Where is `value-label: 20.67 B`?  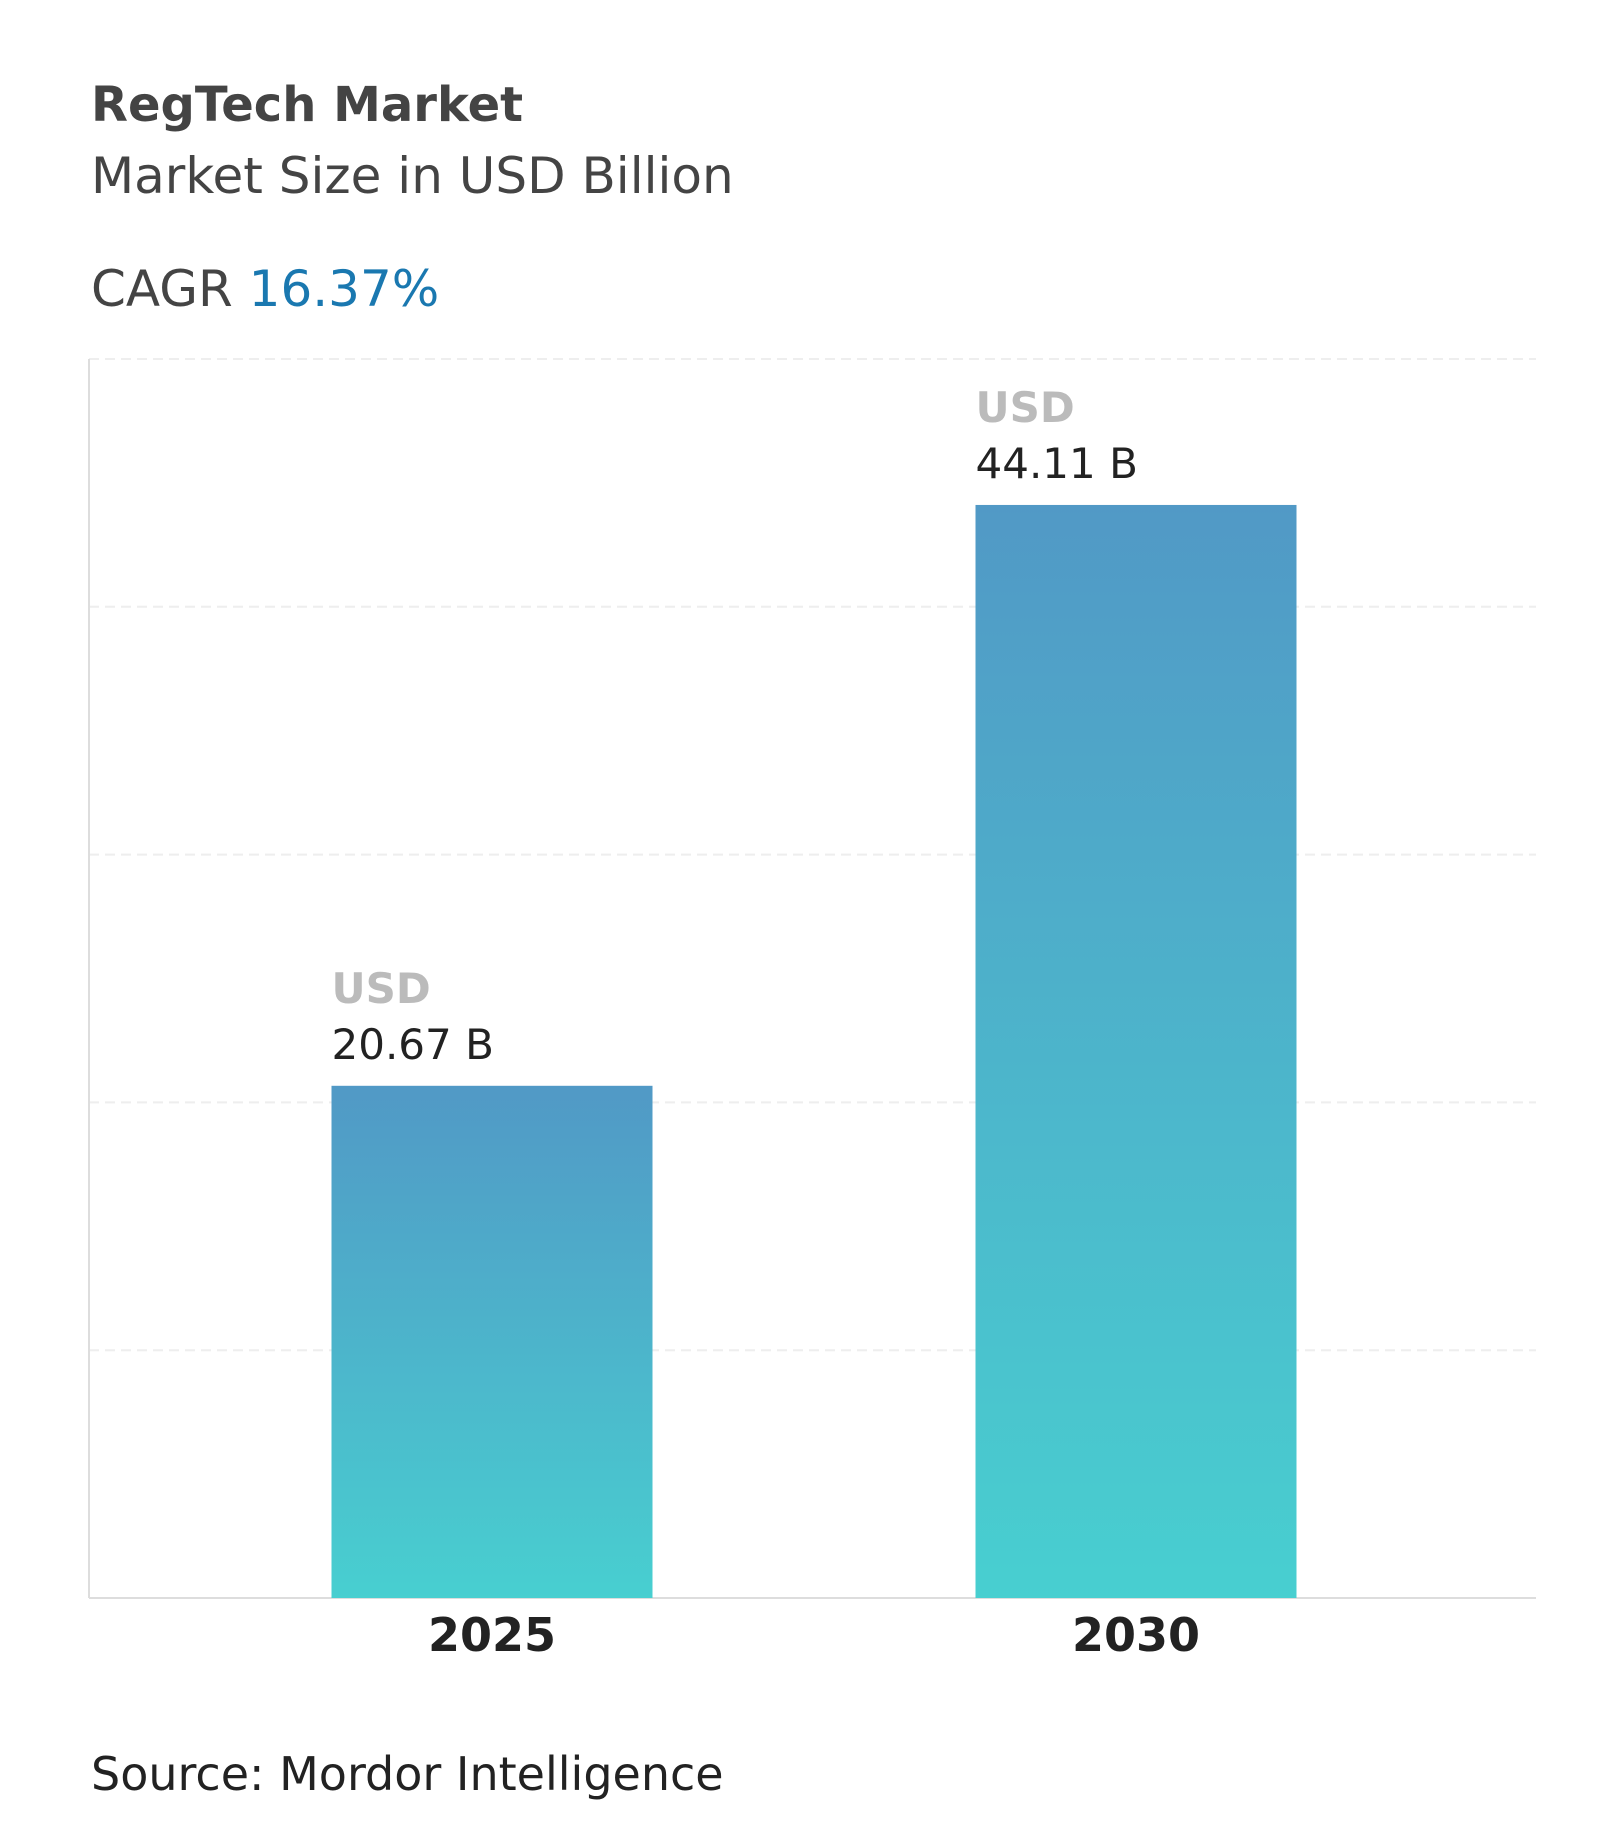
value-label: 20.67 B is located at coordinates (413, 1044).